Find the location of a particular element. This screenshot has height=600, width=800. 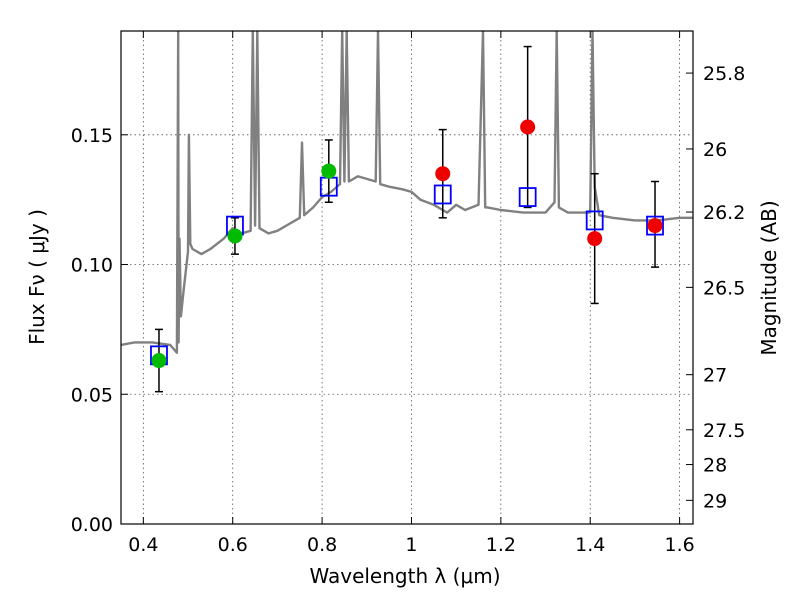

x-tick-label: 1.6 is located at coordinates (679, 545).